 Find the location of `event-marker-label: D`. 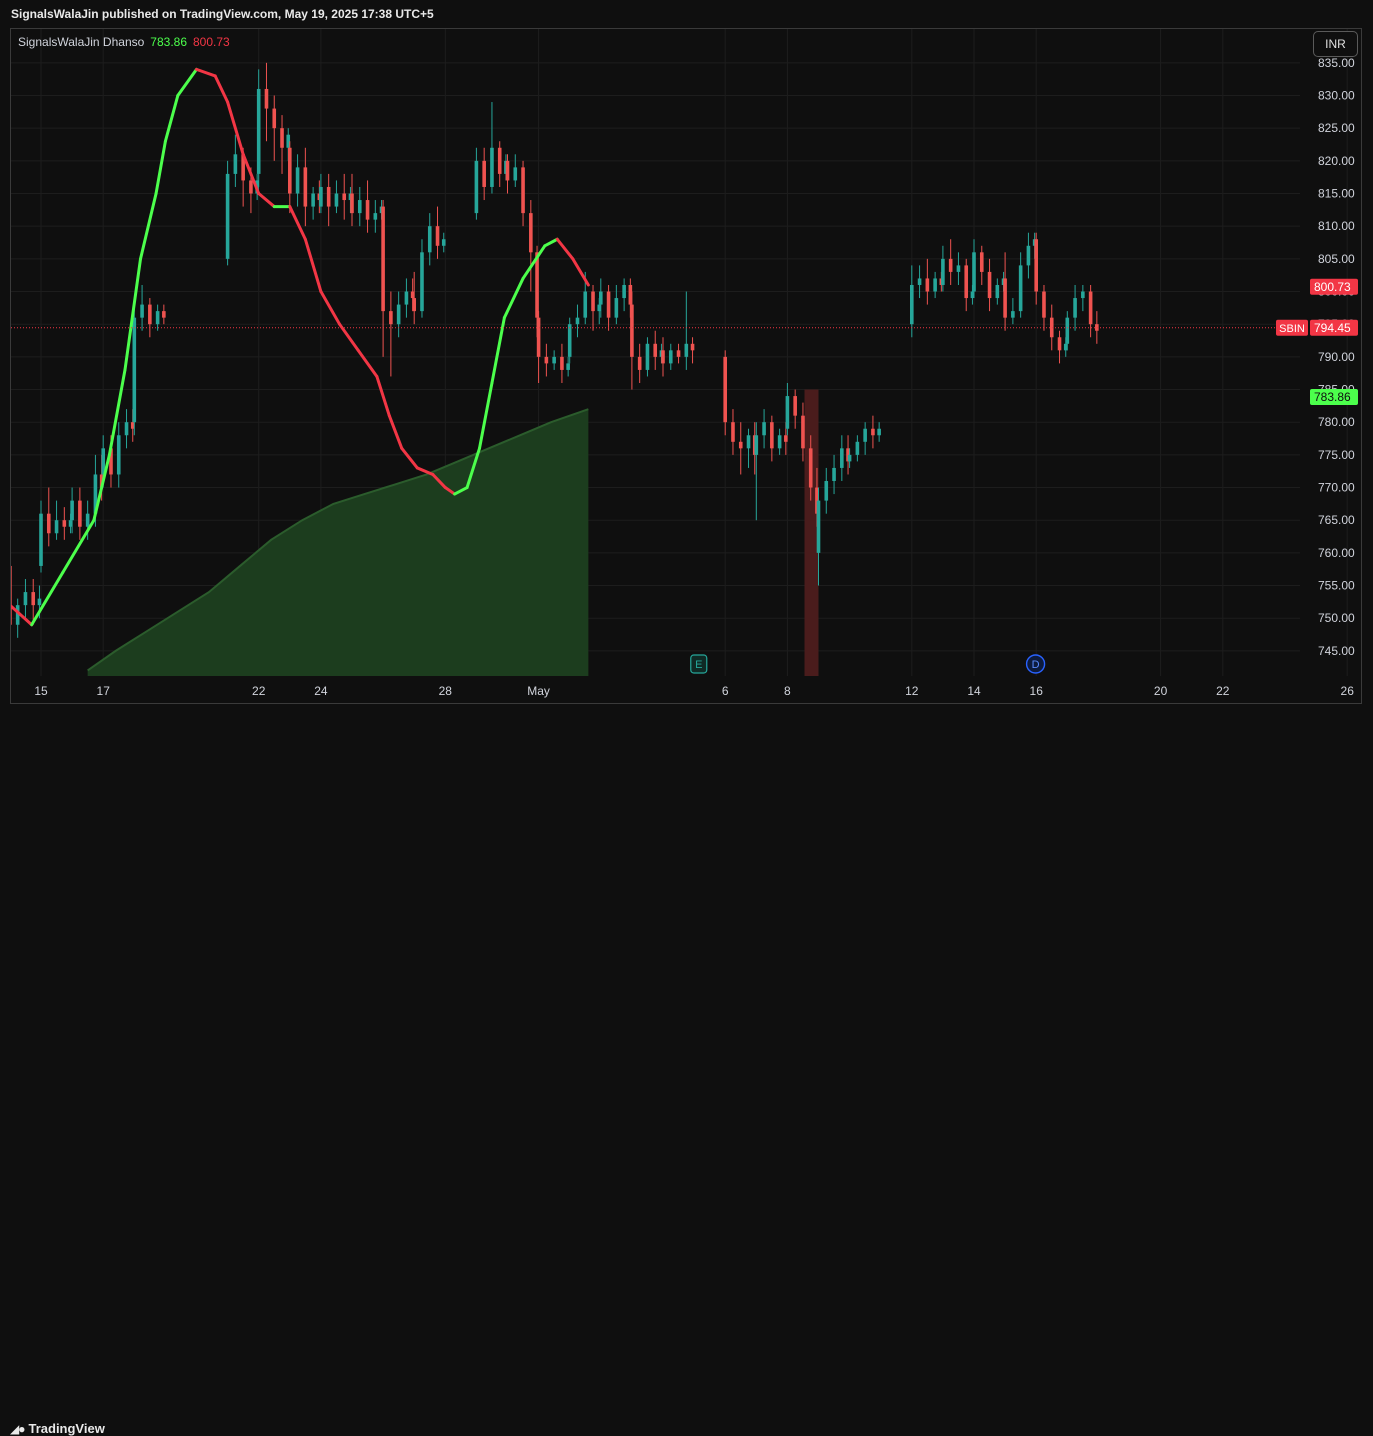

event-marker-label: D is located at coordinates (1036, 665).